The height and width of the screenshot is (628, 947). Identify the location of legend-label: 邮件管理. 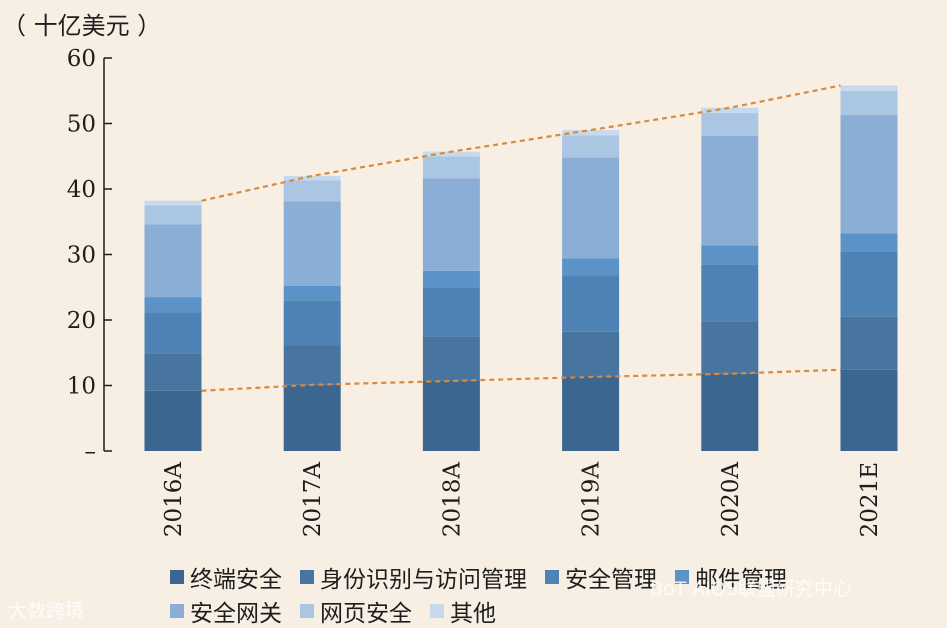
(741, 580).